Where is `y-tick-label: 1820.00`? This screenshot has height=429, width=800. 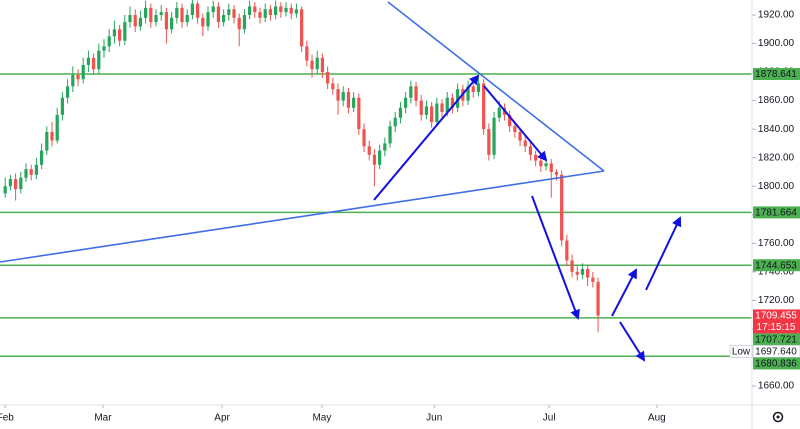 y-tick-label: 1820.00 is located at coordinates (776, 157).